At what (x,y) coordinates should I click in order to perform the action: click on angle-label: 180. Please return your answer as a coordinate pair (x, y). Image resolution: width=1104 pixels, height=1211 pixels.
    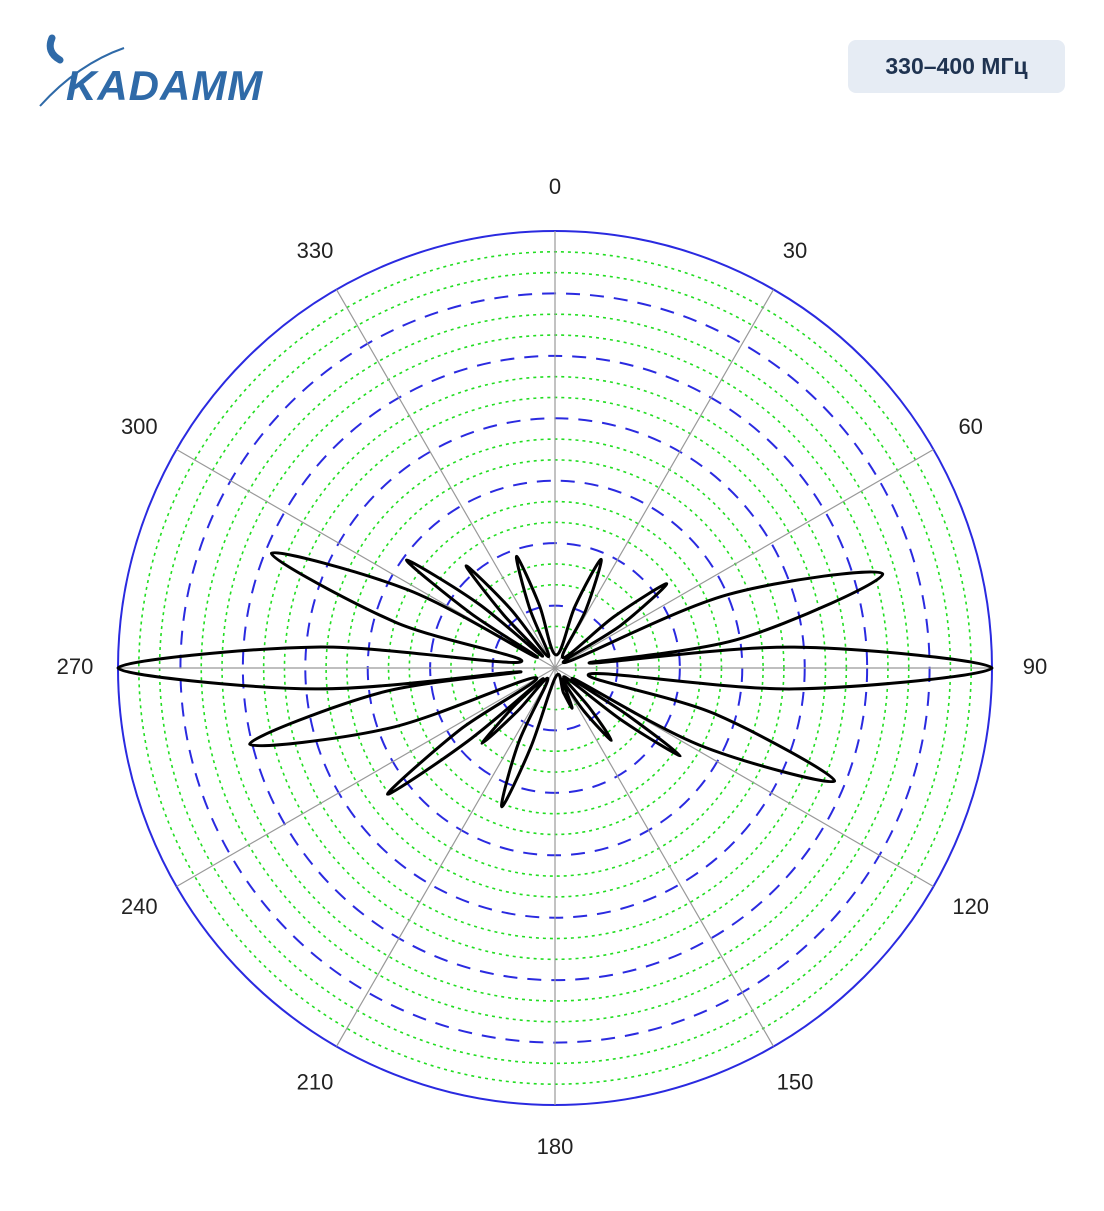
    Looking at the image, I should click on (555, 1146).